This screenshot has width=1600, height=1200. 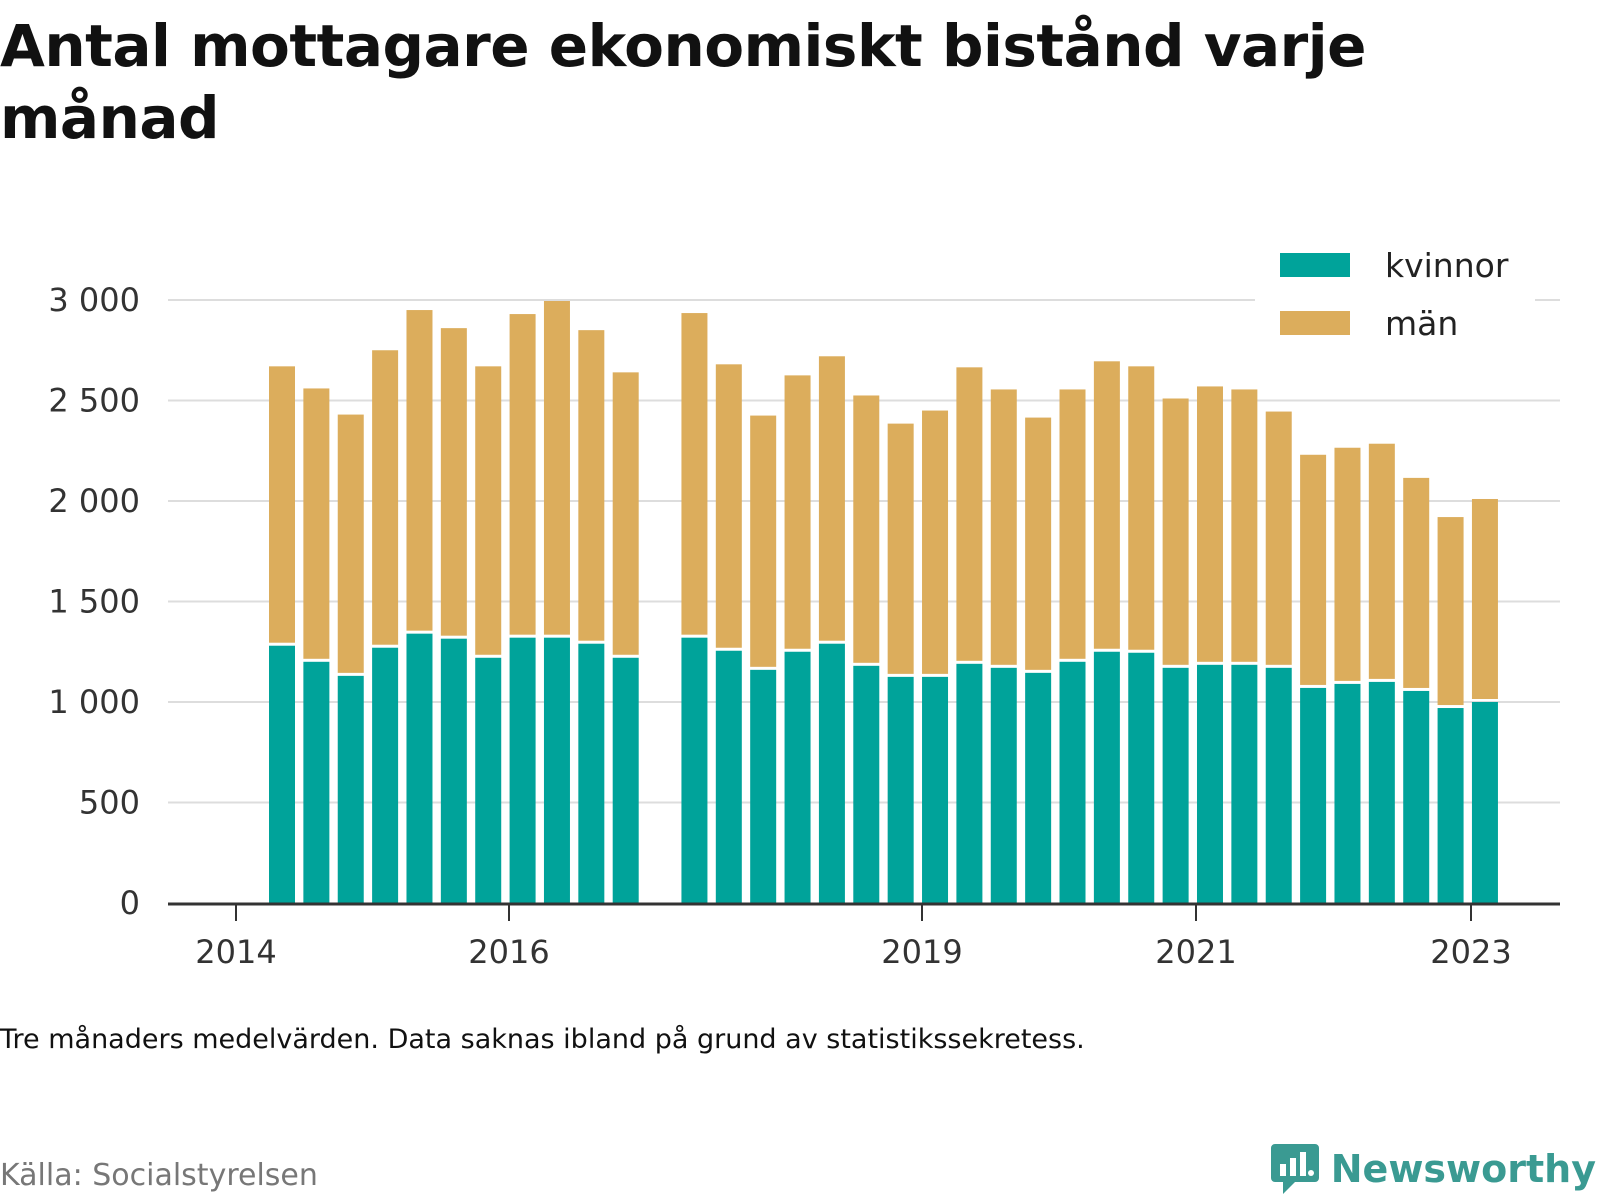 I want to click on brand-name: Newsworthy, so click(x=1463, y=1169).